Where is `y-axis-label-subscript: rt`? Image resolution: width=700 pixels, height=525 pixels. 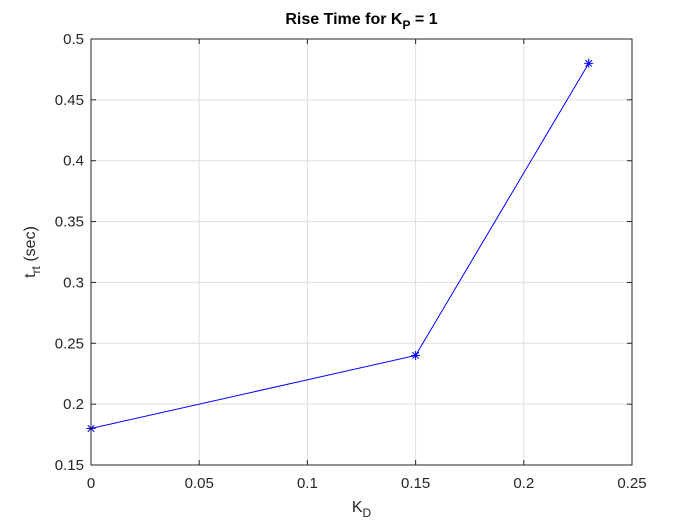
y-axis-label-subscript: rt is located at coordinates (36, 269).